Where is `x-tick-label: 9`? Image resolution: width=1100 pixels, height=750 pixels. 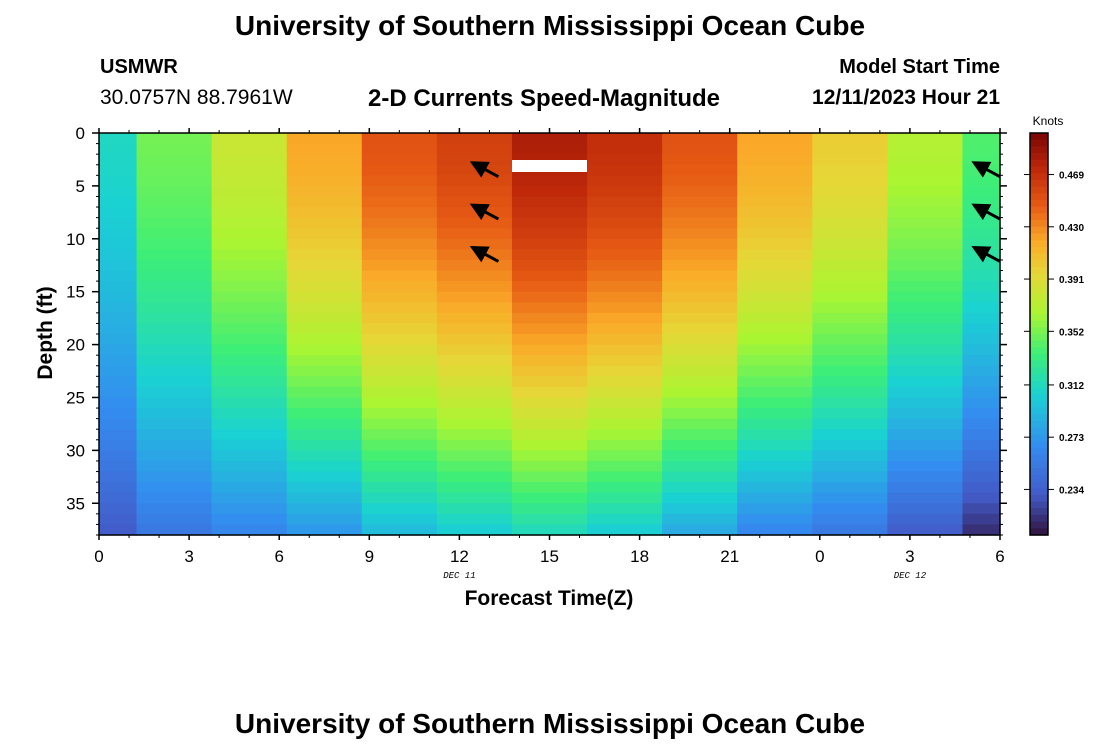 x-tick-label: 9 is located at coordinates (369, 556).